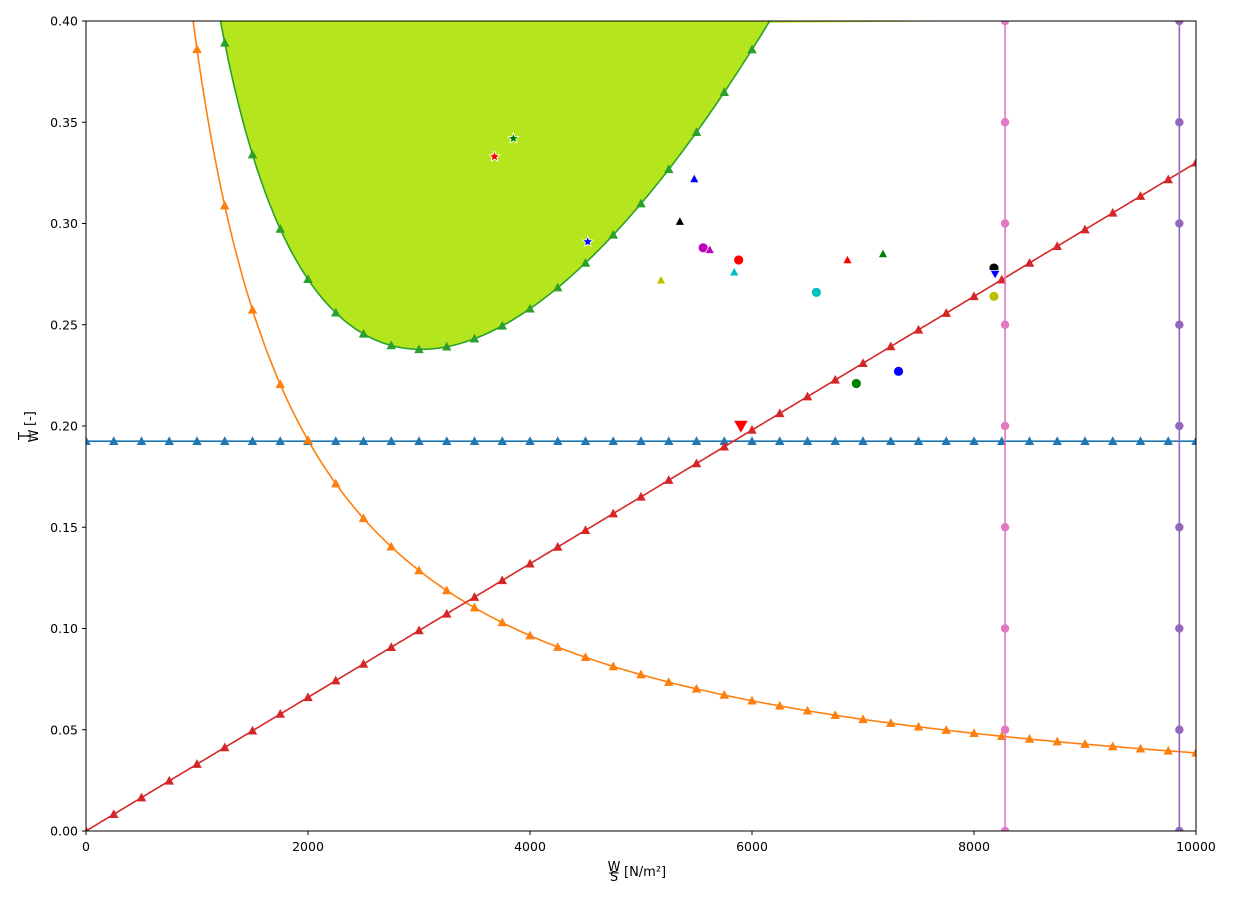 Image resolution: width=1235 pixels, height=900 pixels. What do you see at coordinates (64, 426) in the screenshot?
I see `y-tick-label: 0.20` at bounding box center [64, 426].